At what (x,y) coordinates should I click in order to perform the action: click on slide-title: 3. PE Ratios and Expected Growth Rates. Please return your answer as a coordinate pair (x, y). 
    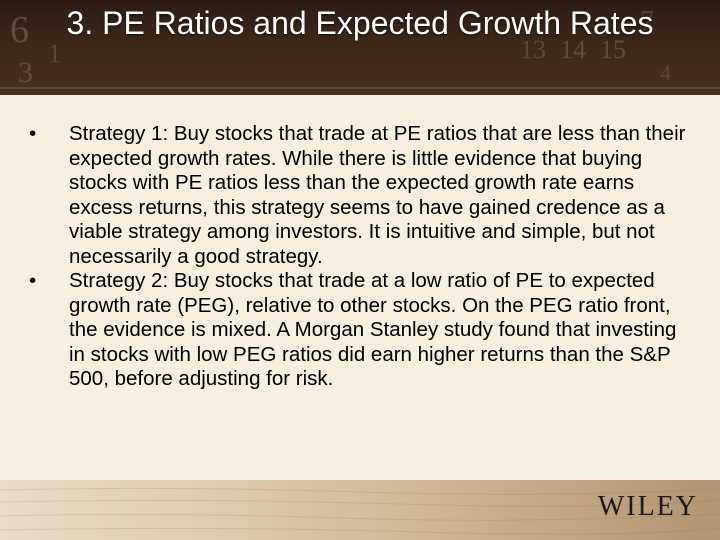
    Looking at the image, I should click on (360, 23).